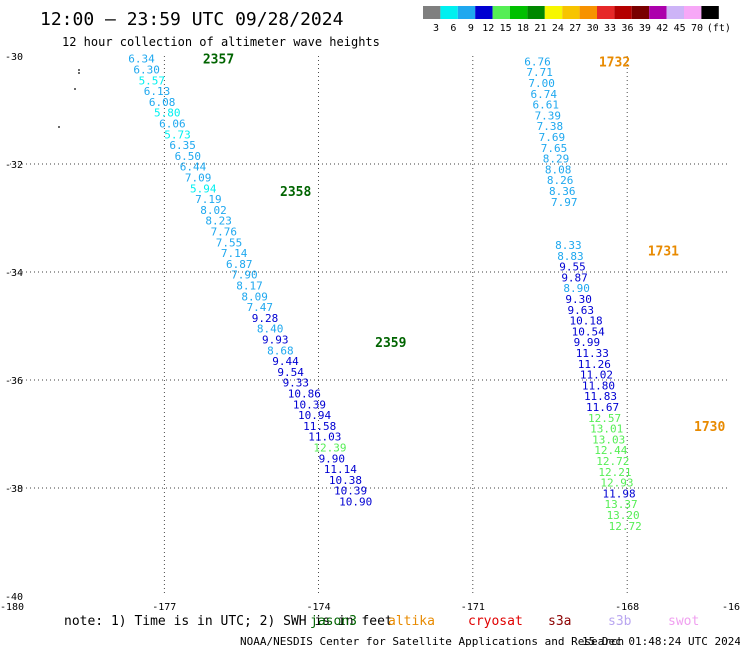  What do you see at coordinates (683, 621) in the screenshot?
I see `satellite-name: swot` at bounding box center [683, 621].